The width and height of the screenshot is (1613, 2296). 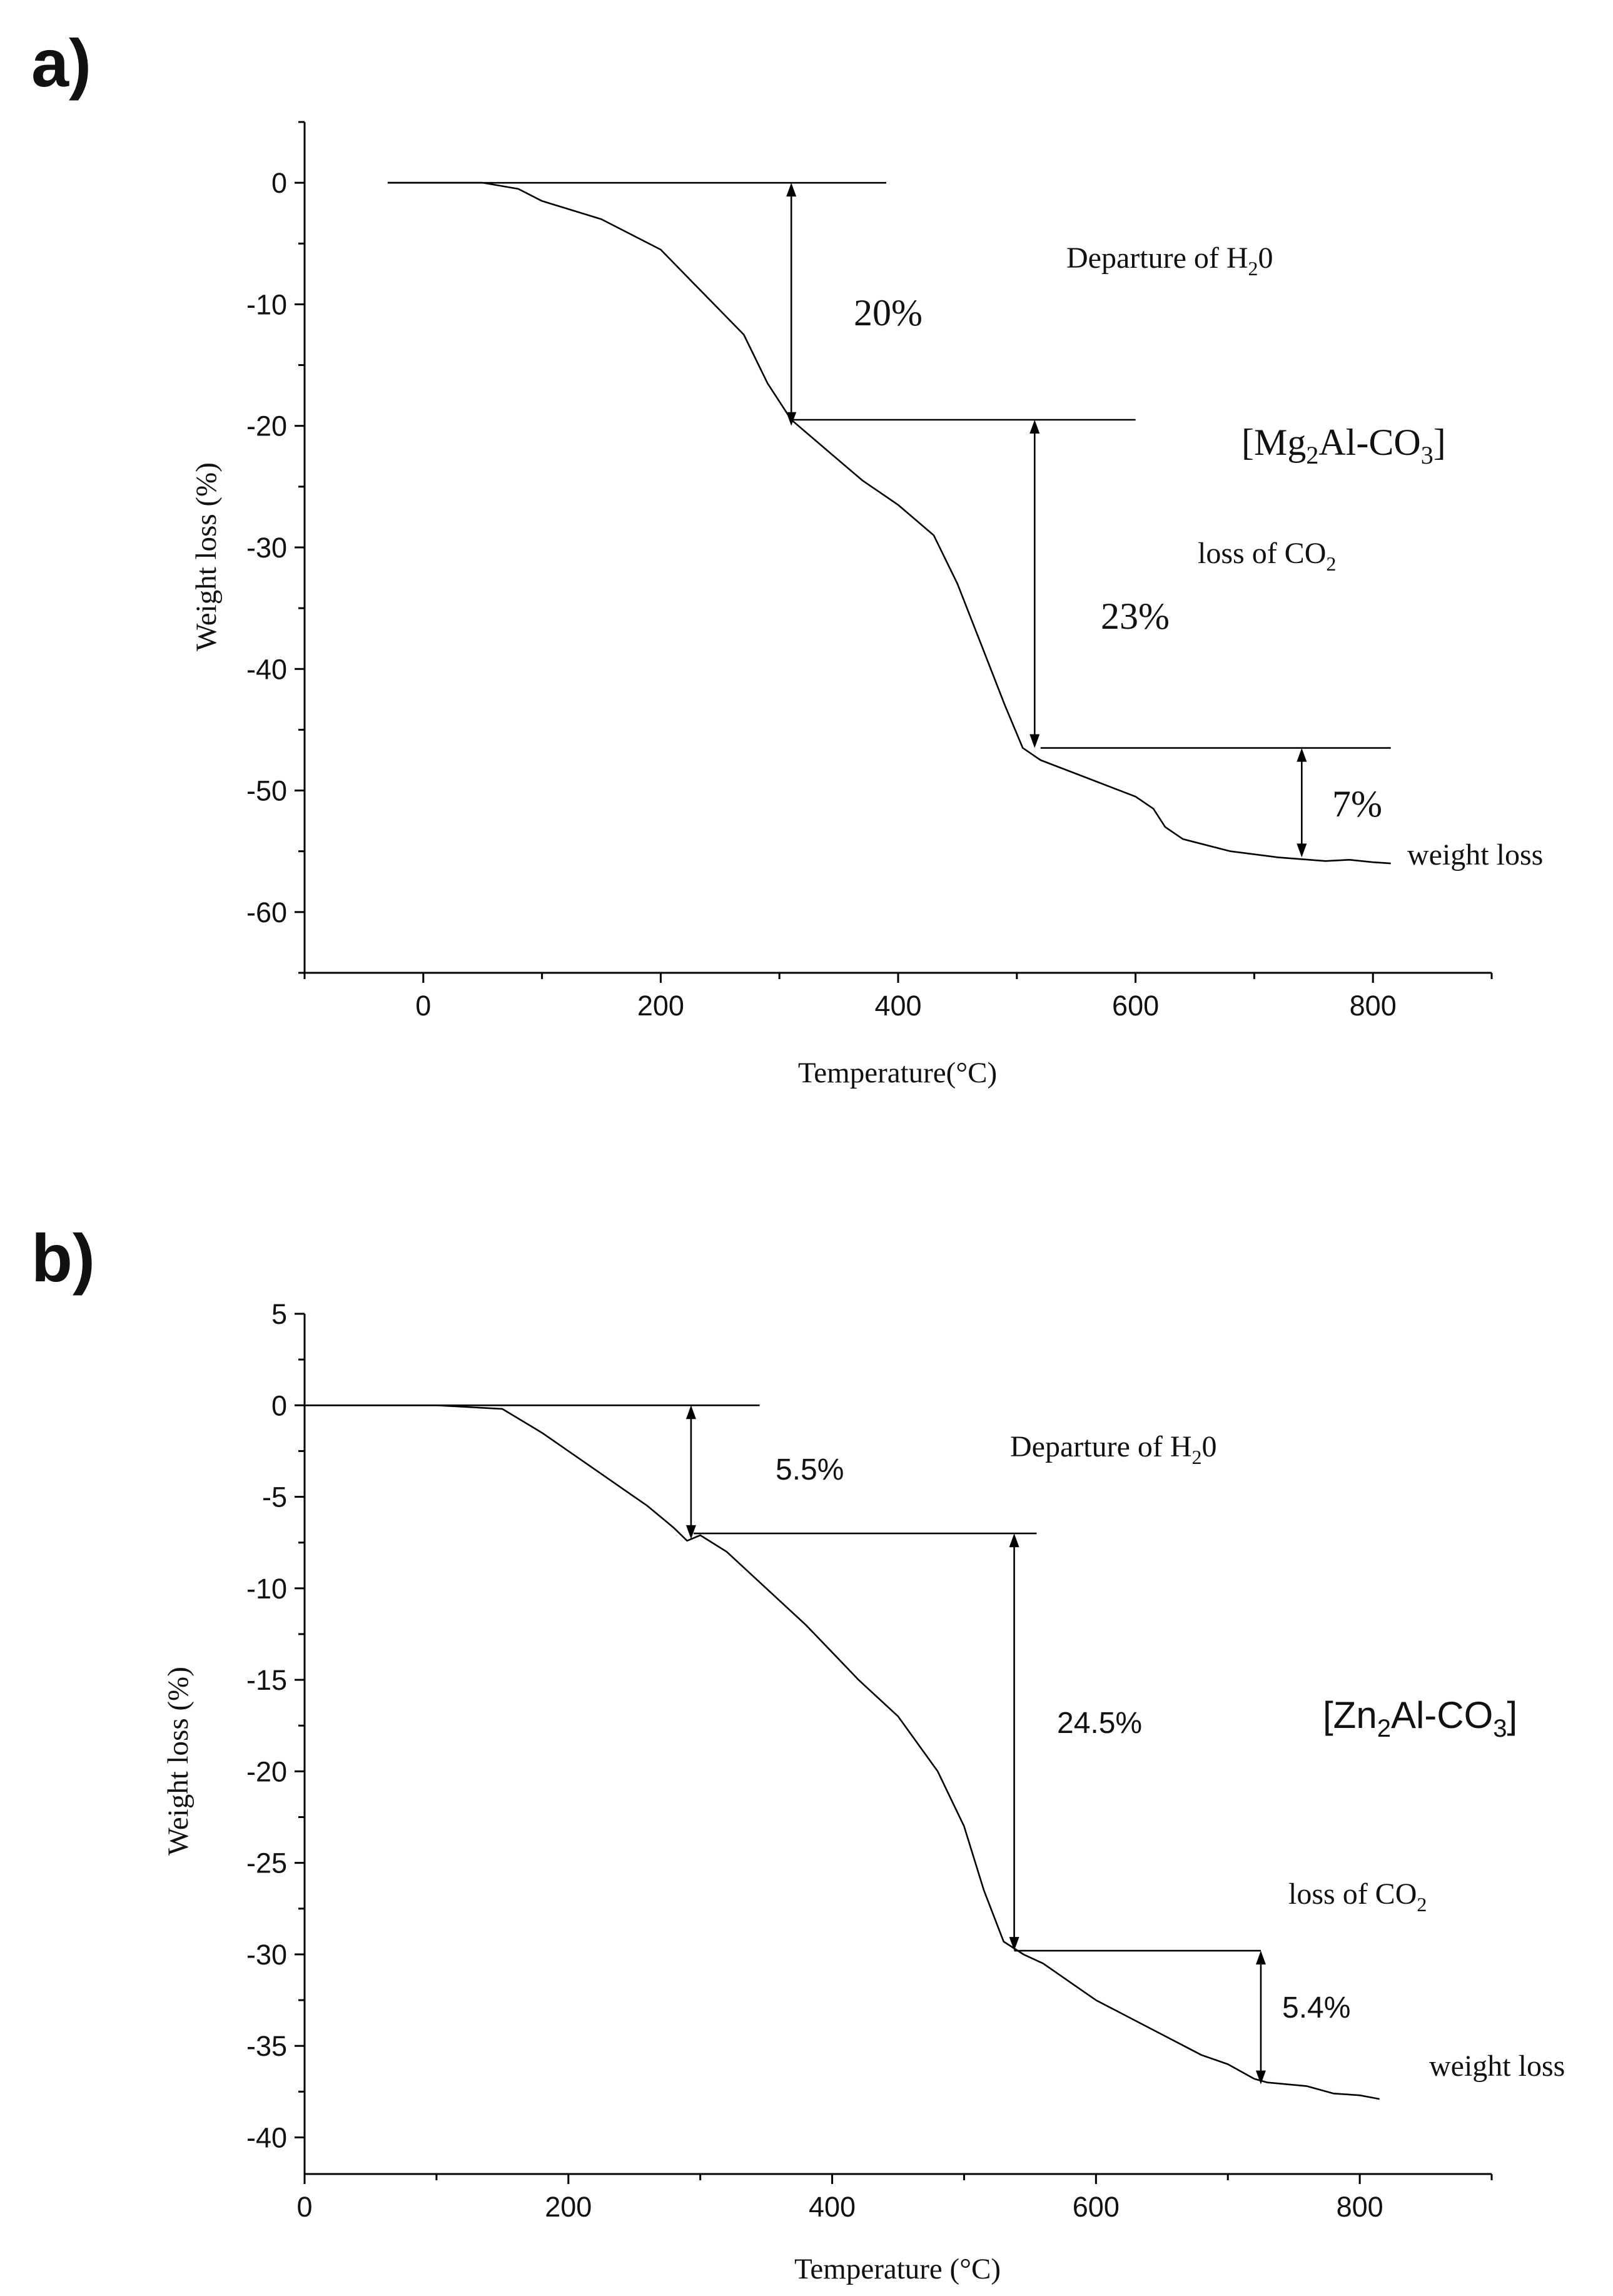 I want to click on panel-b-x-tick-label: 800, so click(x=1360, y=2207).